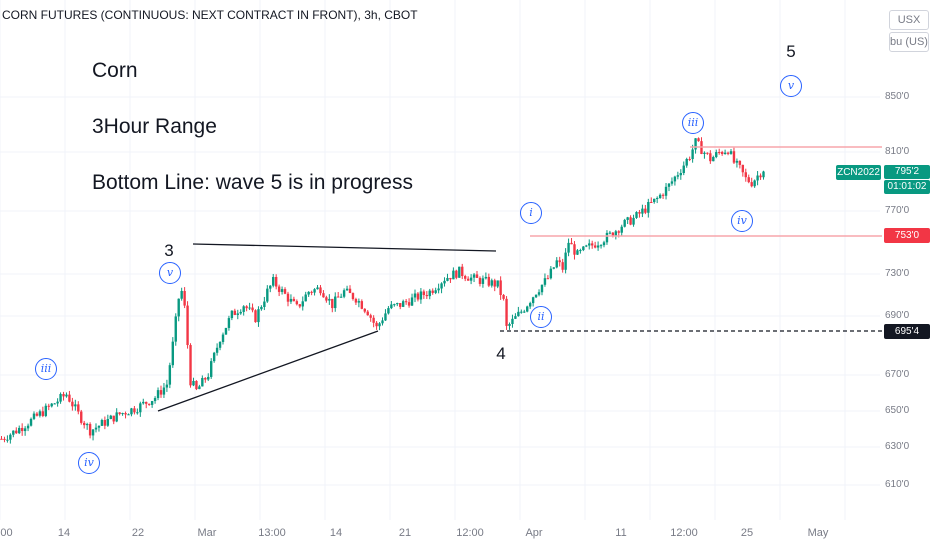 Image resolution: width=932 pixels, height=550 pixels. I want to click on ticker-tag: ZCN2022, so click(858, 172).